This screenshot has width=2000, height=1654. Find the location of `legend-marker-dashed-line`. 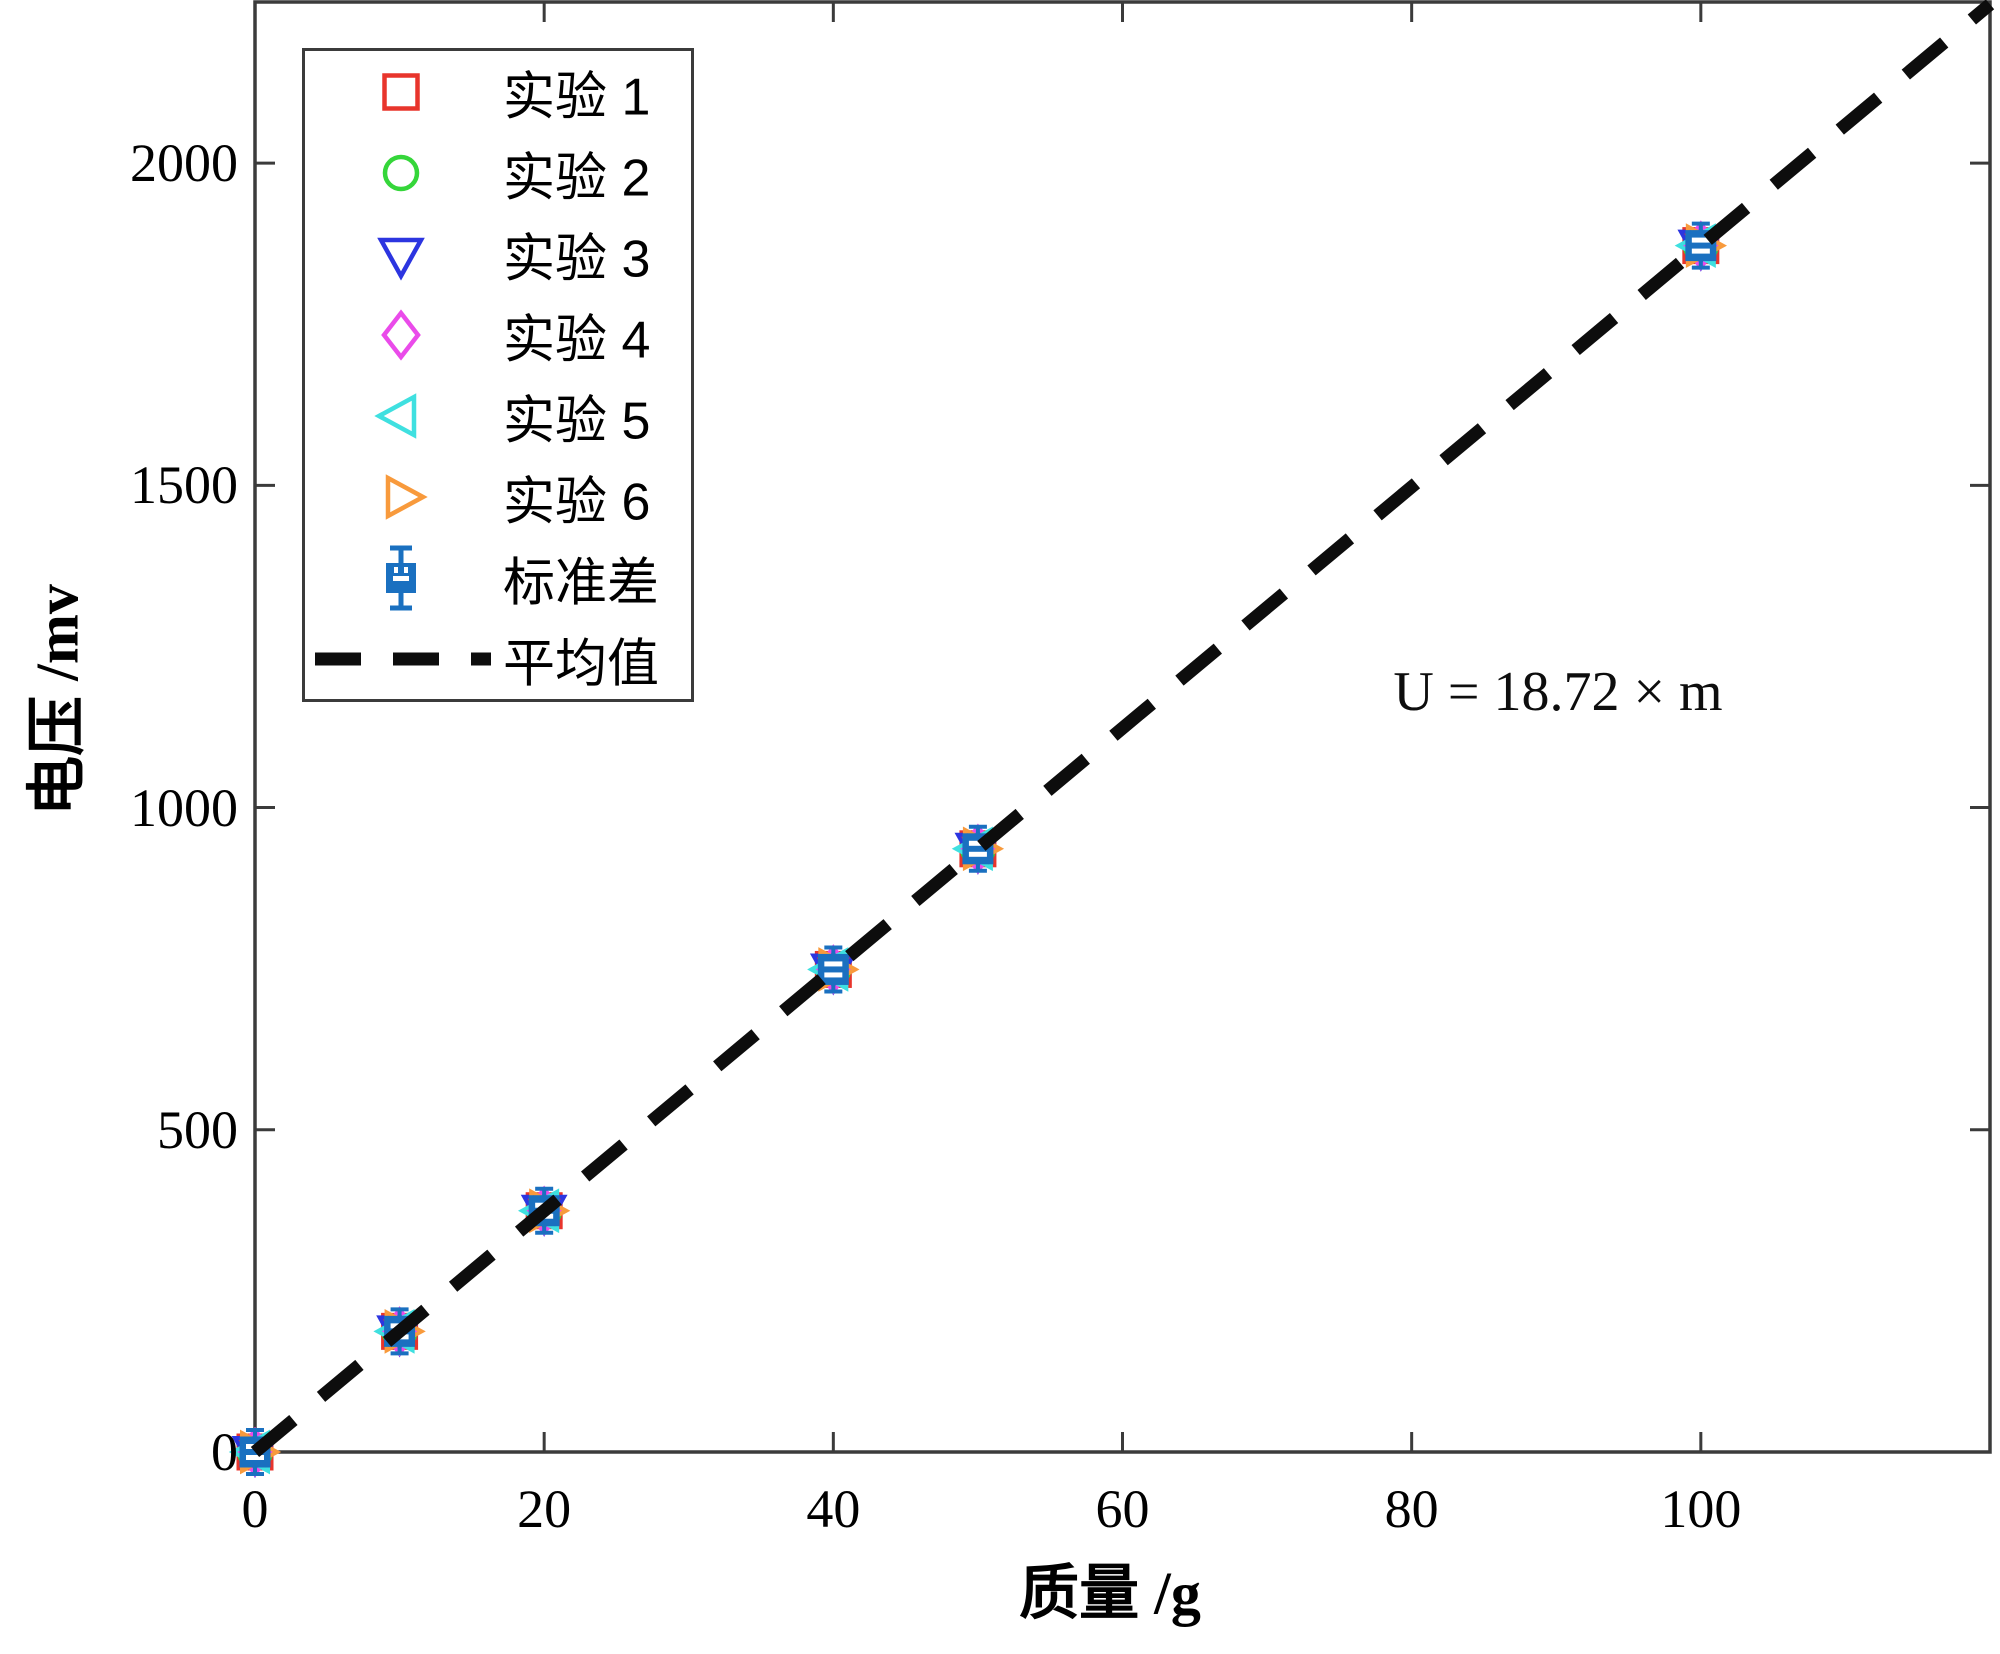

legend-marker-dashed-line is located at coordinates (403, 659).